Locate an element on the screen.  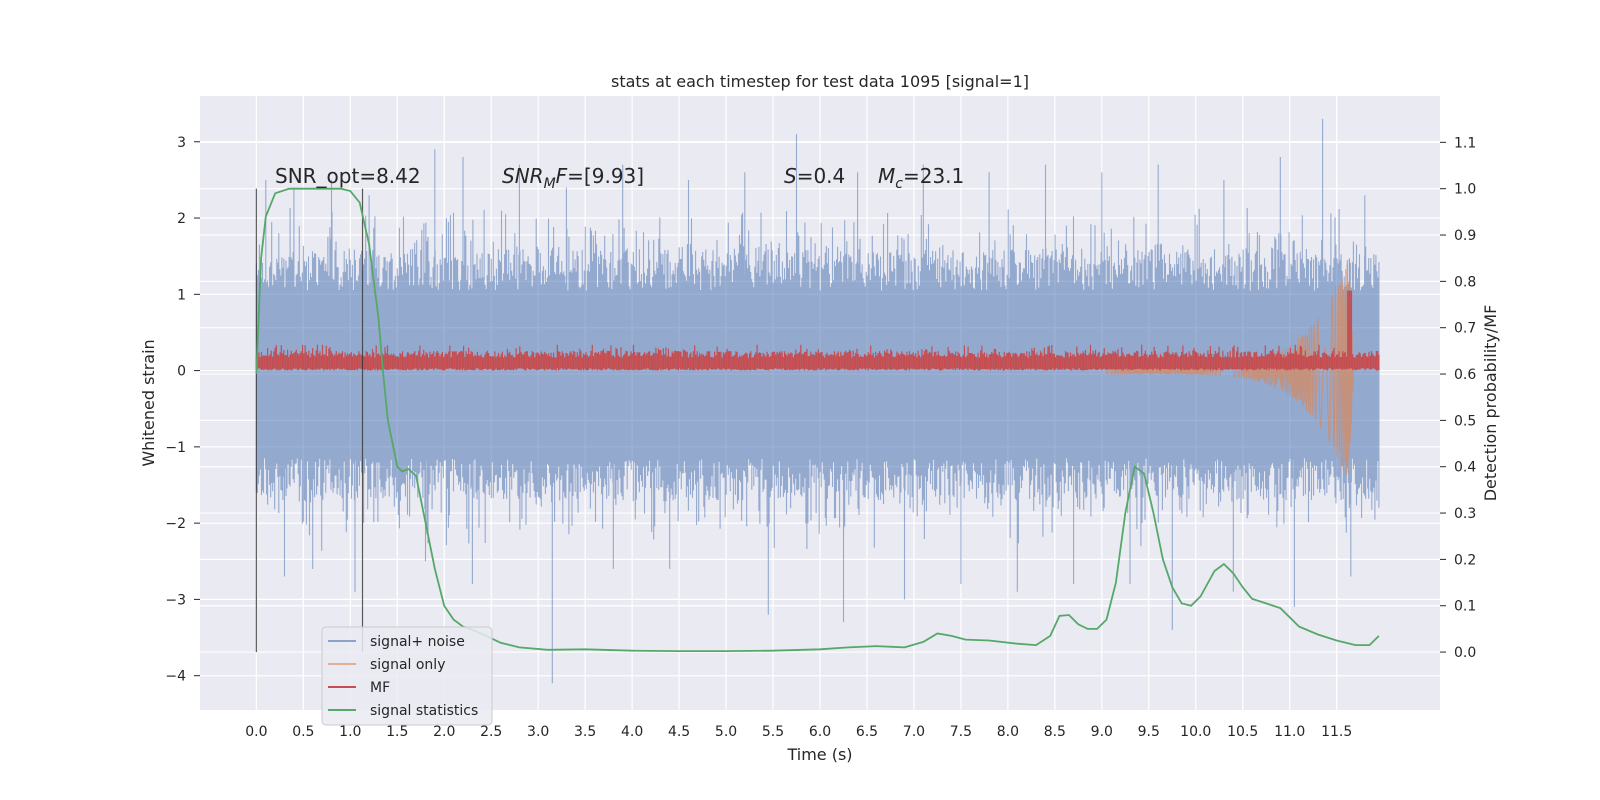
y-tick-label: 3 is located at coordinates (181, 143).